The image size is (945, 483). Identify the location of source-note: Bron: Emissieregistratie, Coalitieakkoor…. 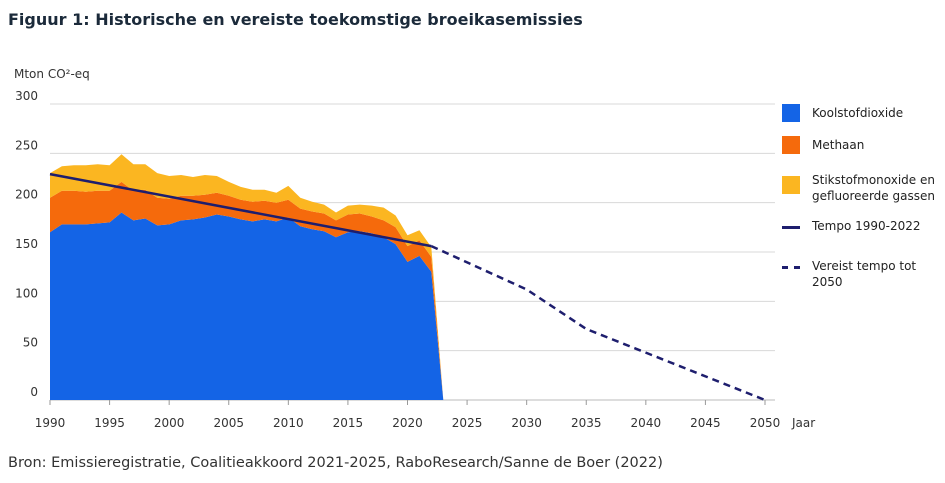
(335, 463).